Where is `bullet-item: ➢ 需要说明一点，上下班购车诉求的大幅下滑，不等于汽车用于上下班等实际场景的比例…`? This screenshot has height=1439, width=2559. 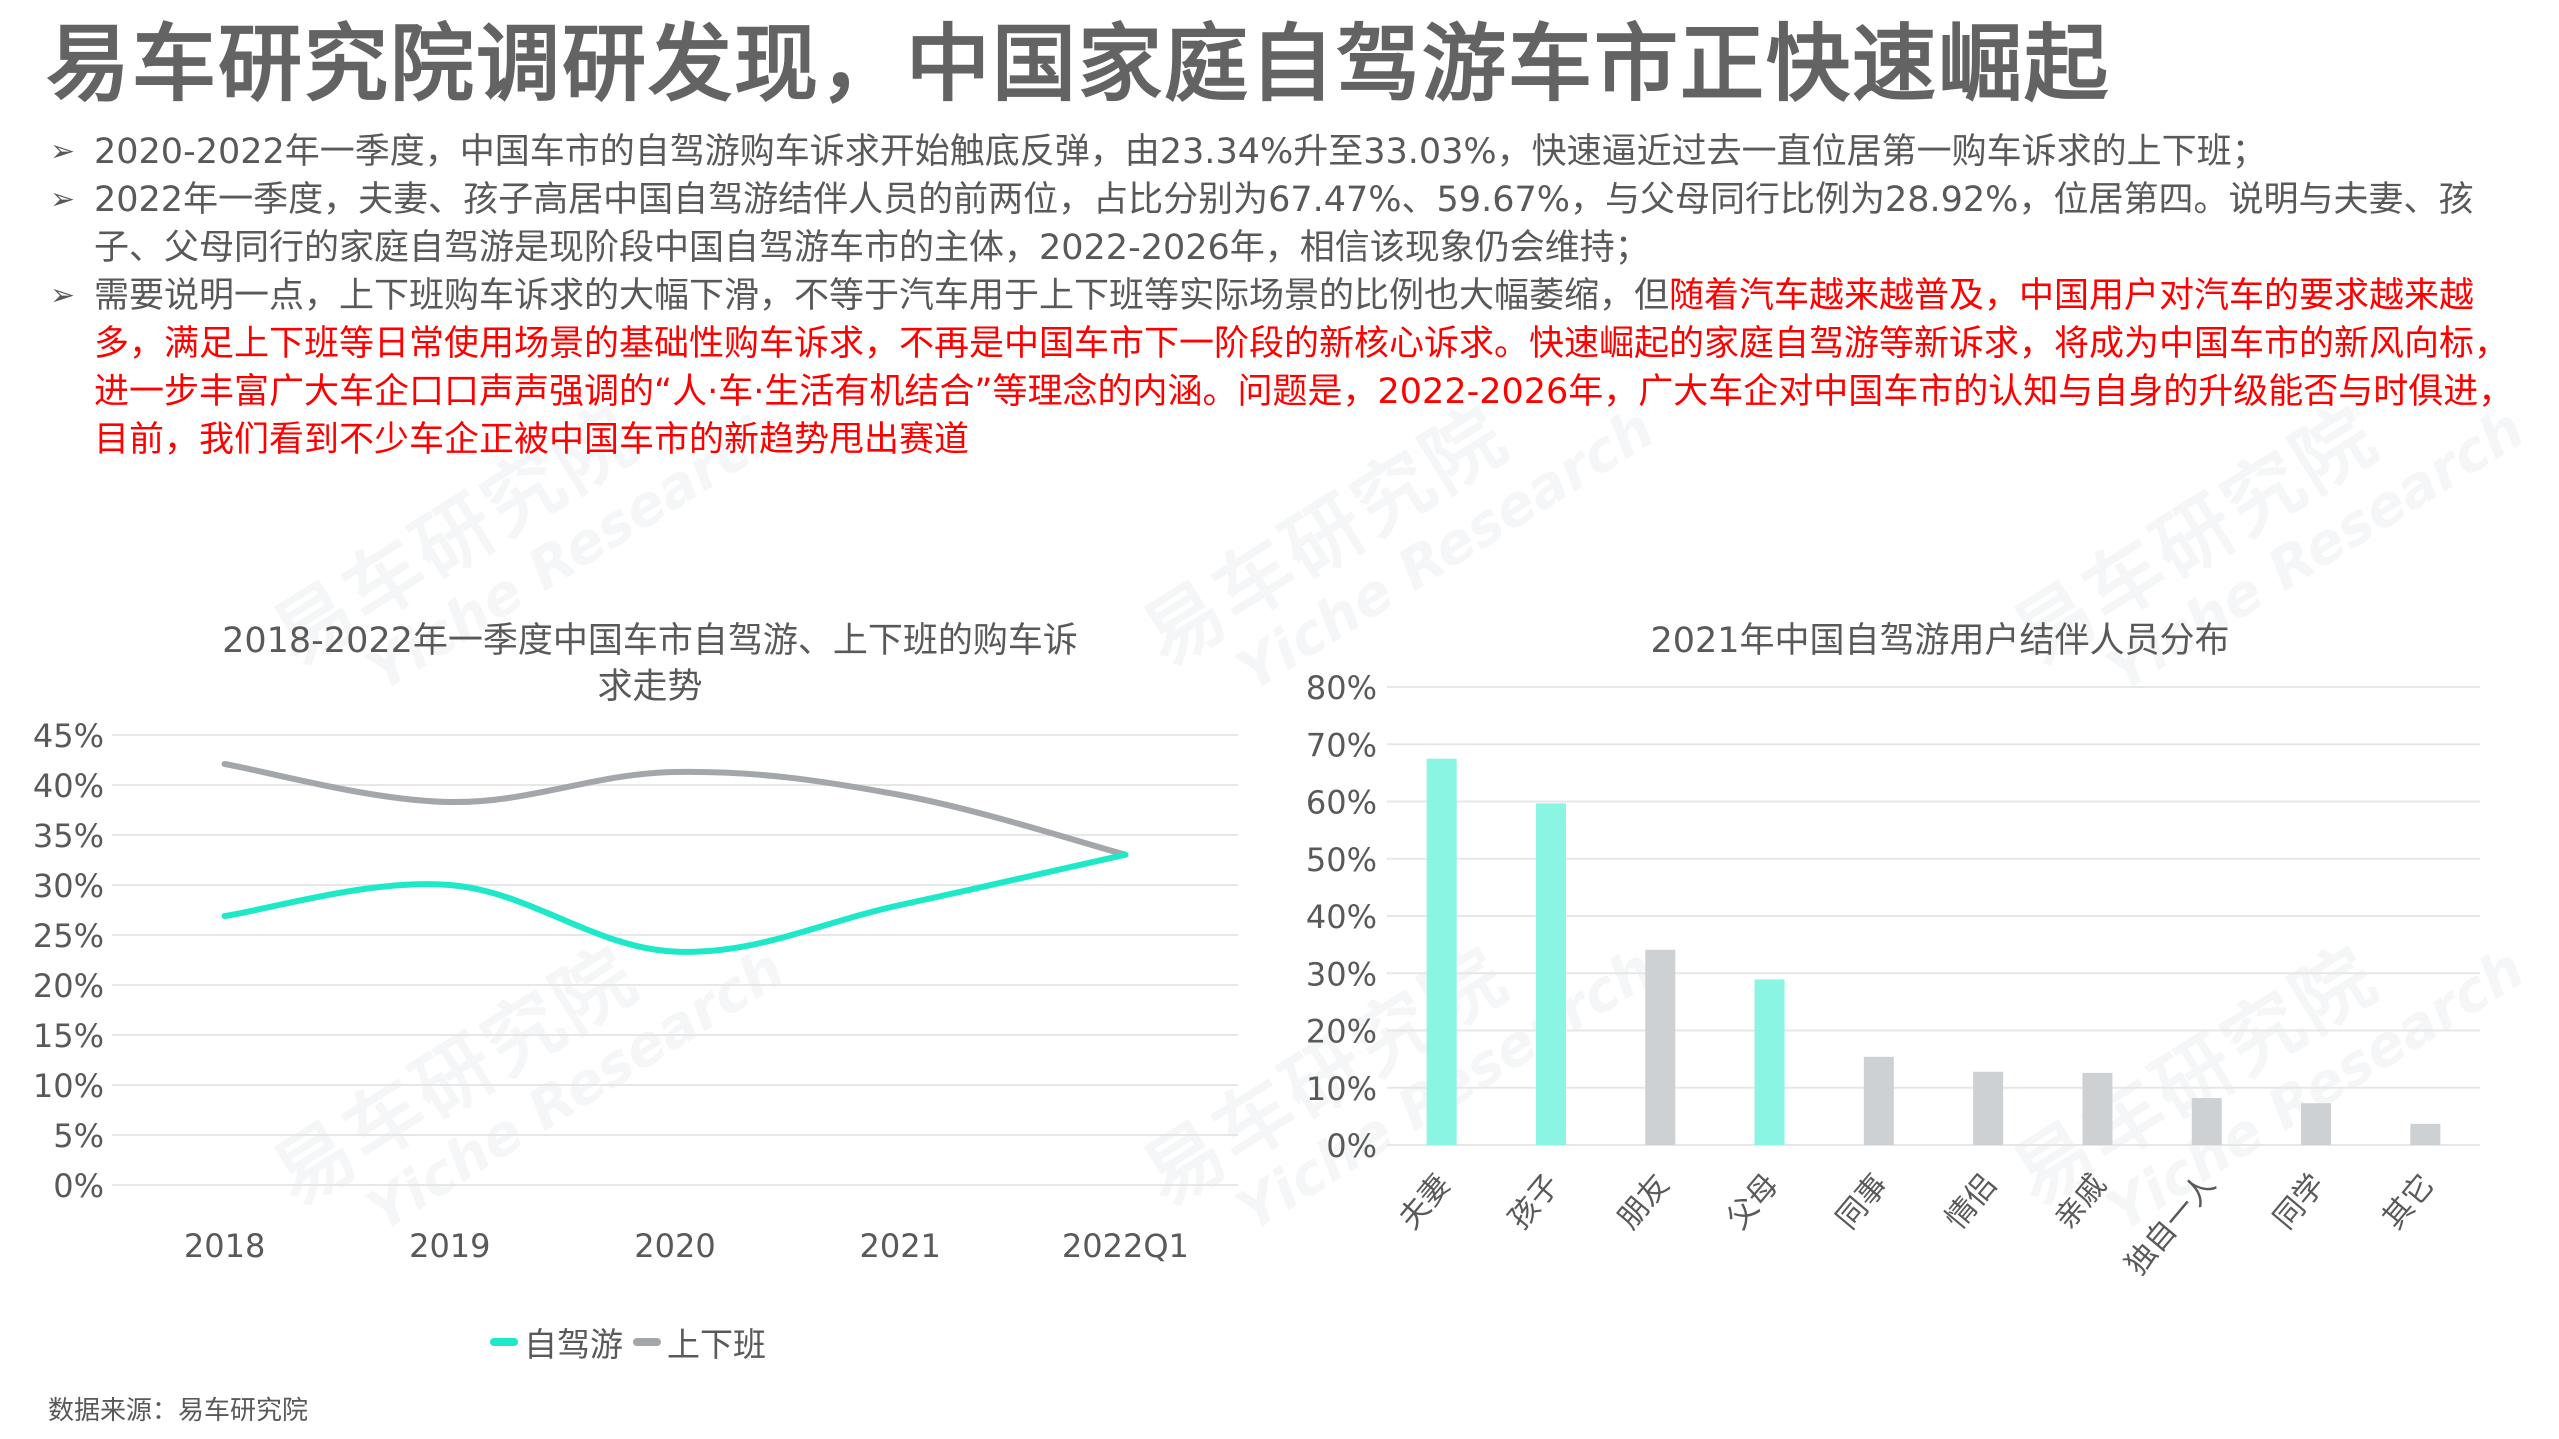
bullet-item: ➢ 需要说明一点，上下班购车诉求的大幅下滑，不等于汽车用于上下班等实际场景的比例… is located at coordinates (1286, 368).